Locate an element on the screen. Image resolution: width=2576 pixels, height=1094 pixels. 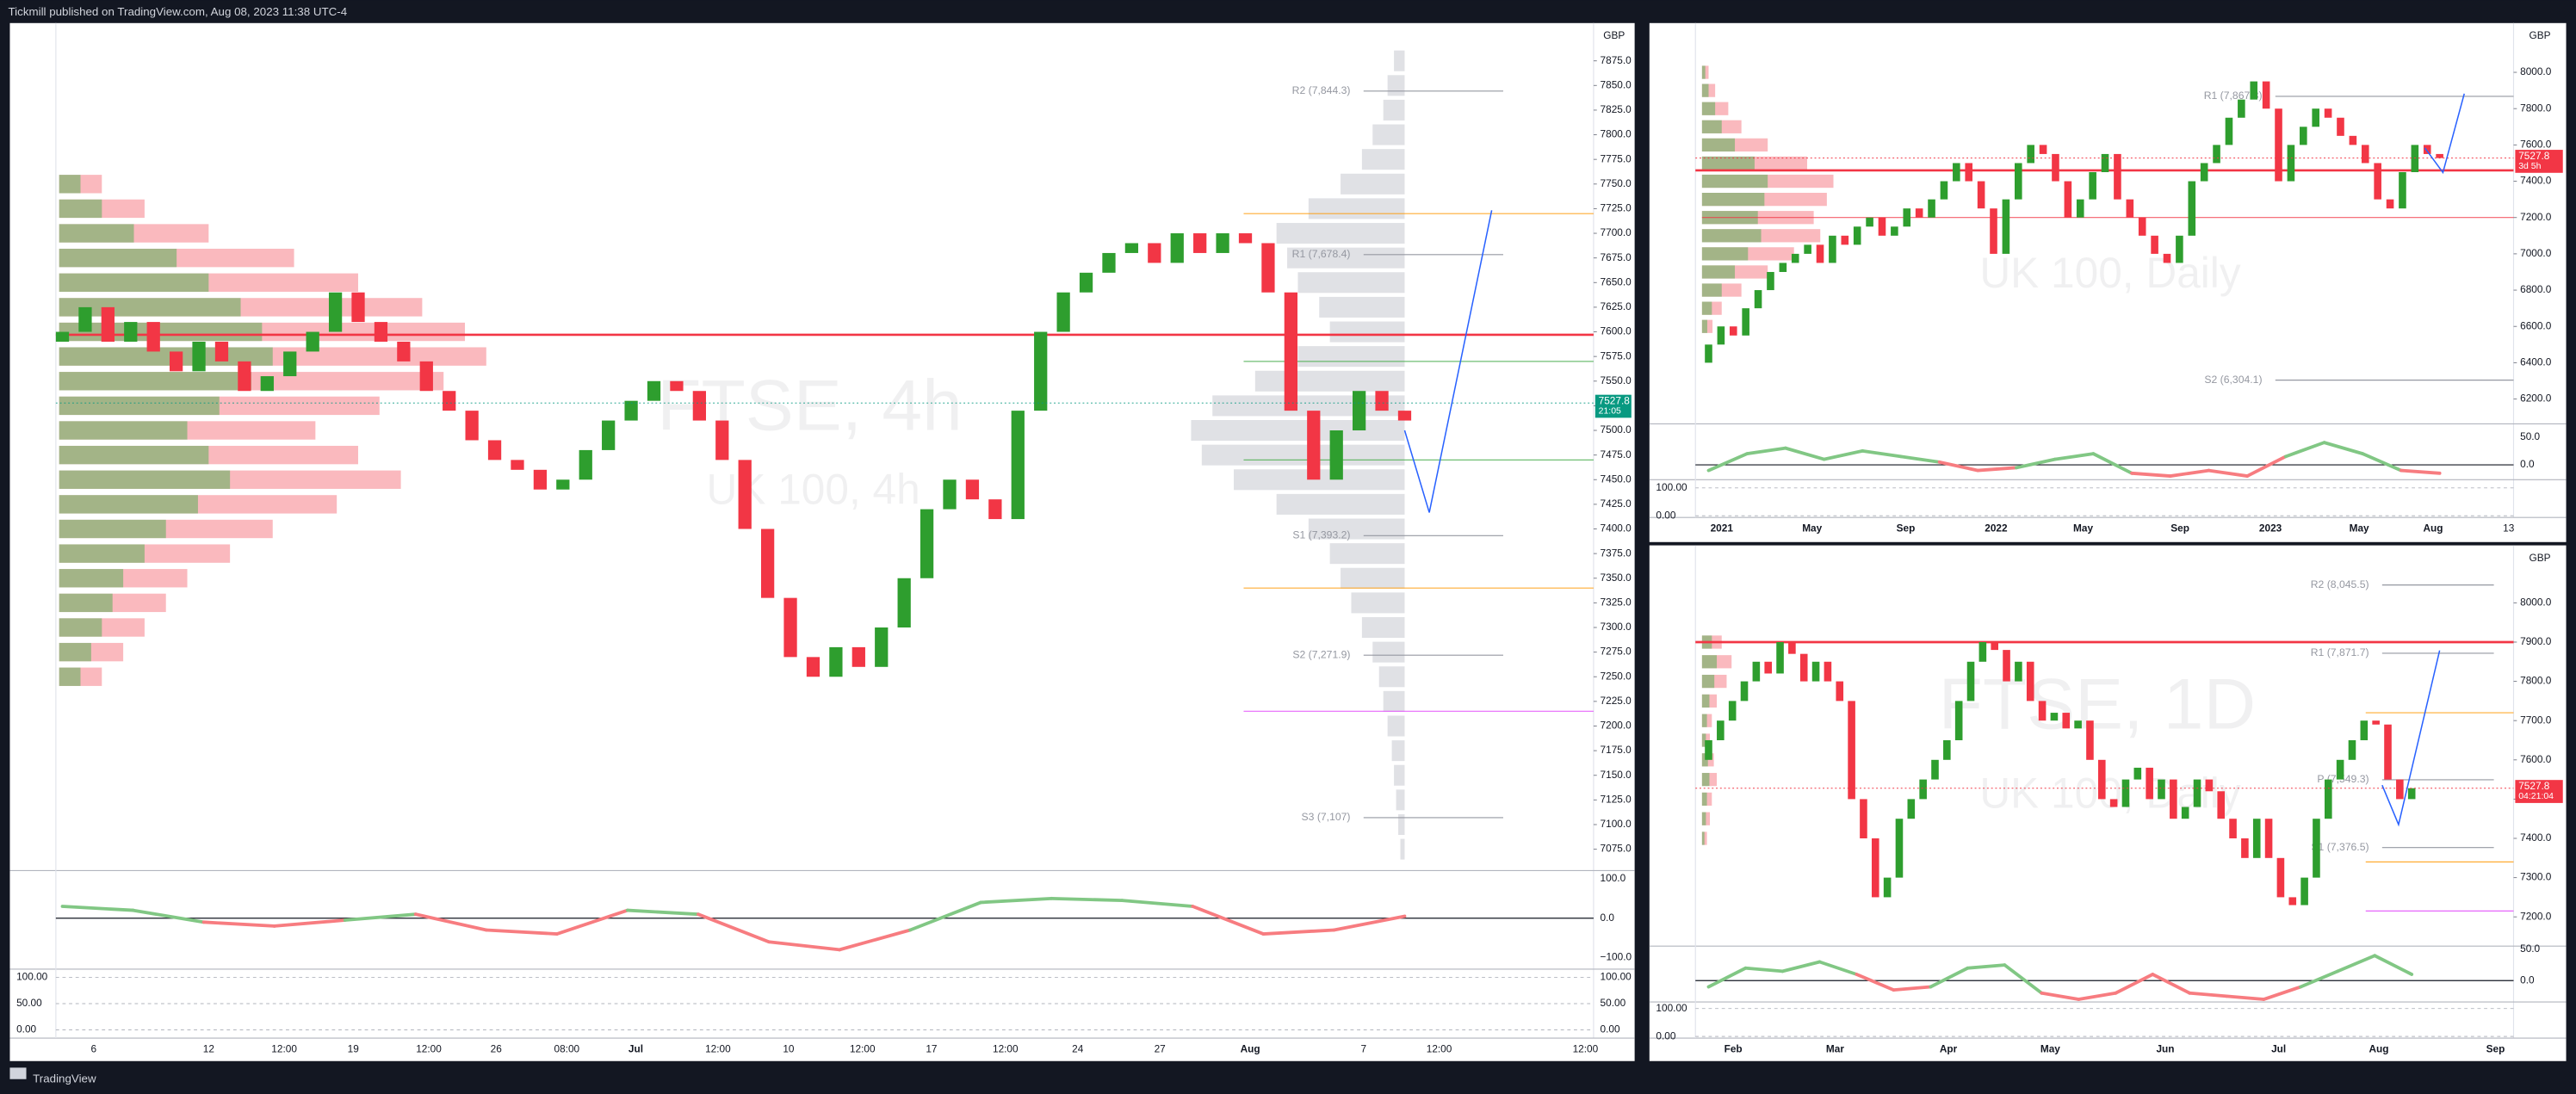
y-tick-label: 7425.0 is located at coordinates (1616, 504).